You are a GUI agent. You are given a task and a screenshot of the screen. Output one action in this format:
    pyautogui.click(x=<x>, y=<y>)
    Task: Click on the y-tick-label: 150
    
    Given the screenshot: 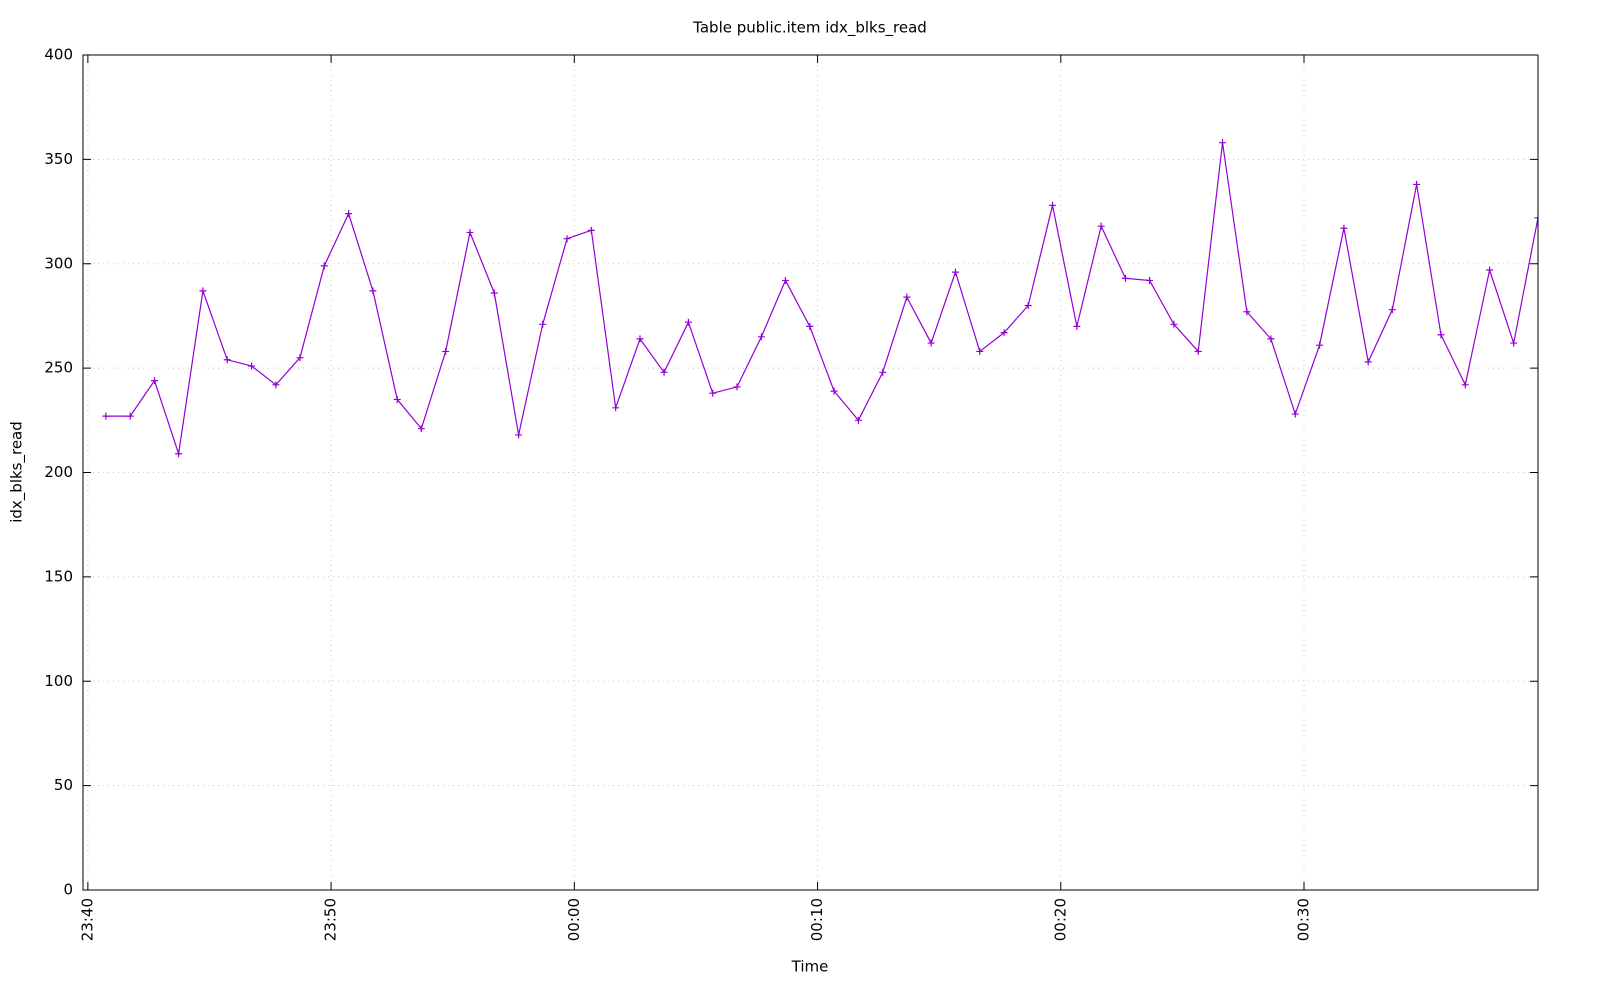 What is the action you would take?
    pyautogui.click(x=58, y=576)
    